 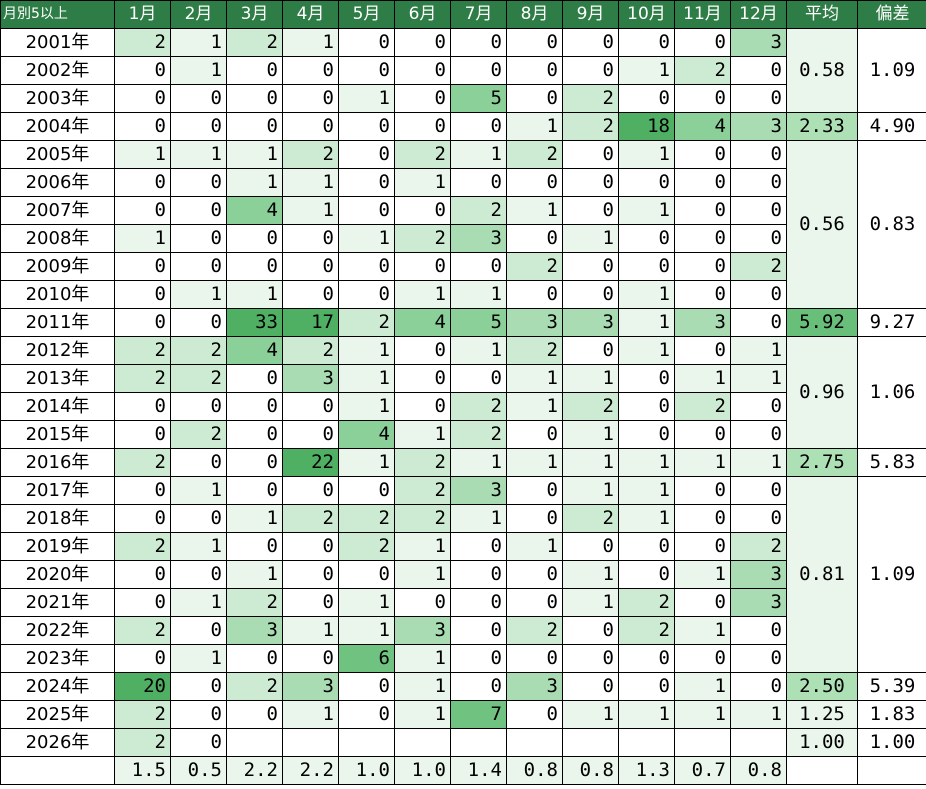 What do you see at coordinates (57, 658) in the screenshot?
I see `year-cell: 2023年` at bounding box center [57, 658].